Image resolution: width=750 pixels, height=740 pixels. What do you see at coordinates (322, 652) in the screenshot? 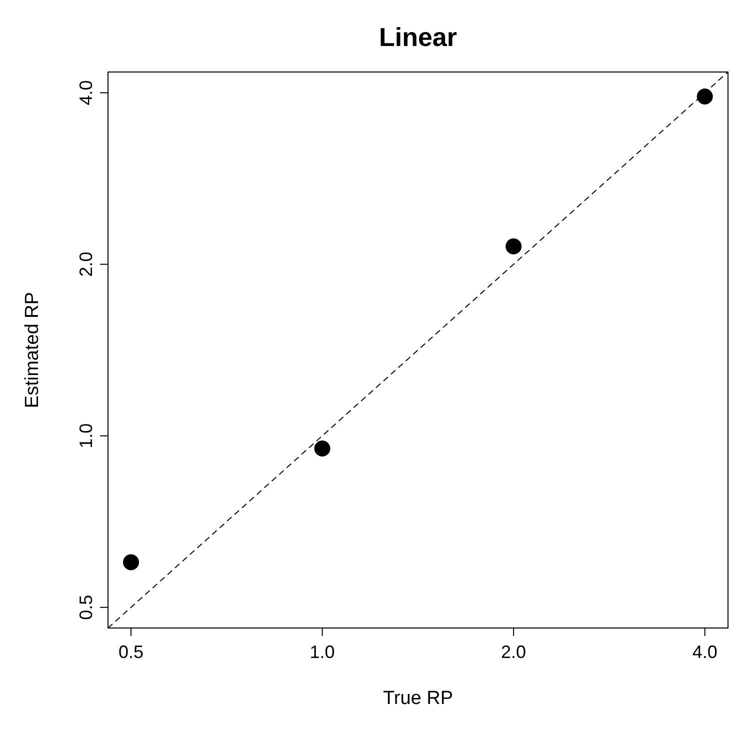
I see `x-tick-label: 1.0` at bounding box center [322, 652].